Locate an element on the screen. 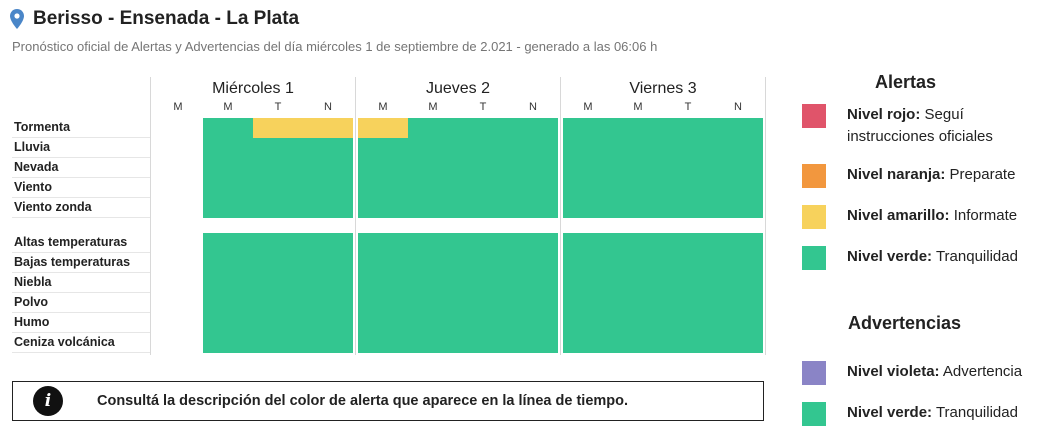  row-label-tormenta: Tormenta is located at coordinates (42, 127).